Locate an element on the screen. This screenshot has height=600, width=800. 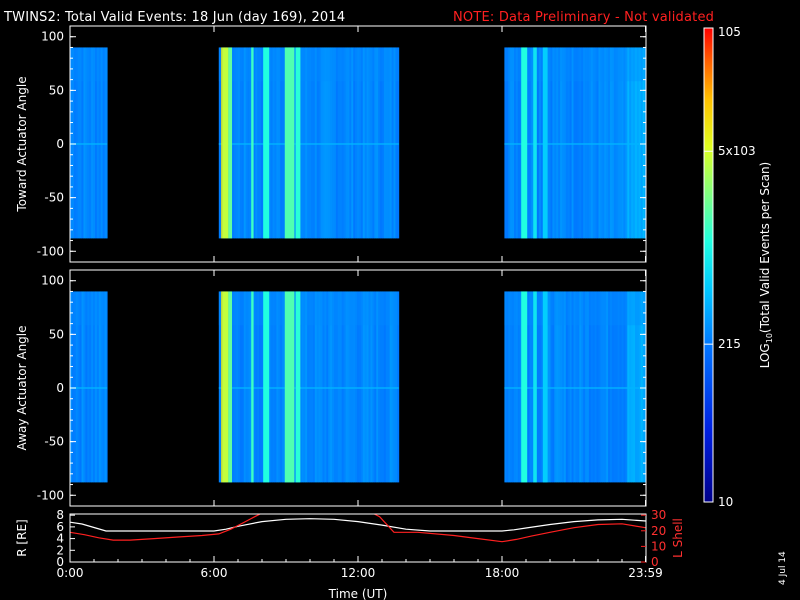
y-tick-label: 100 is located at coordinates (52, 37).